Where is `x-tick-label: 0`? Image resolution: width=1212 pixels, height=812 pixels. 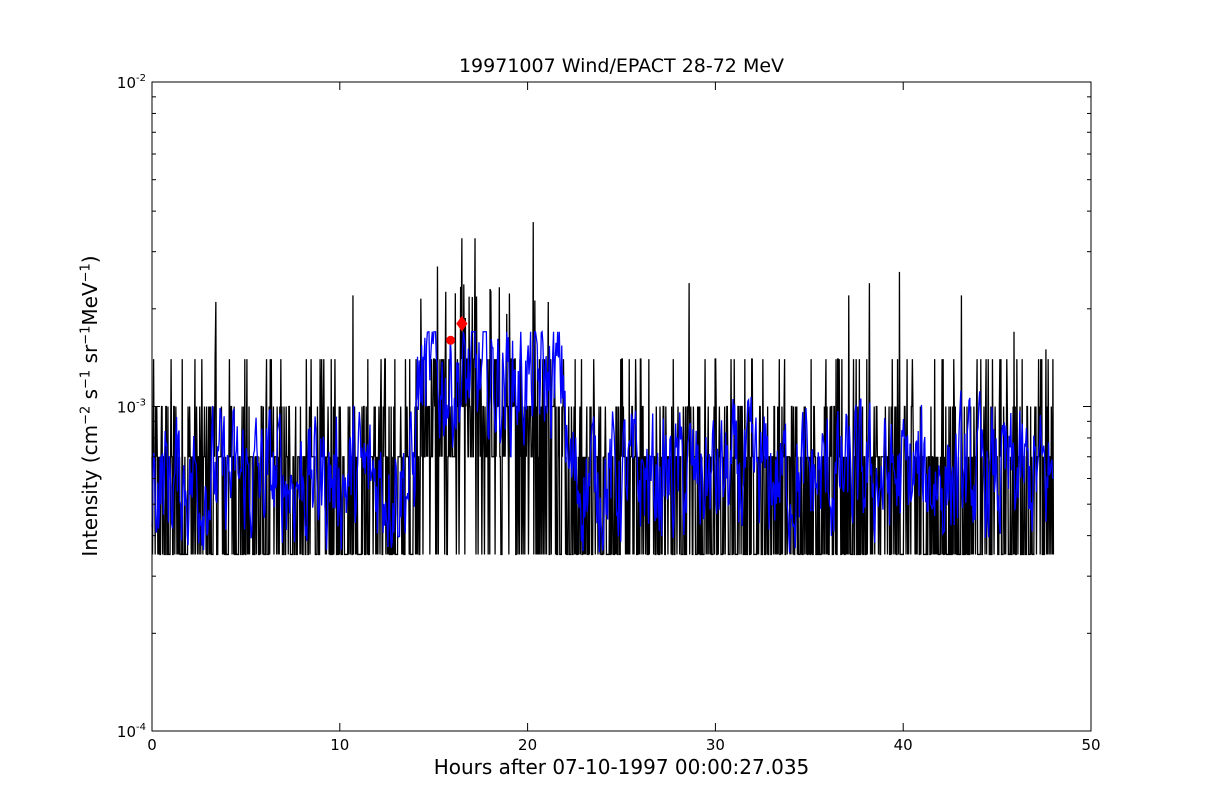
x-tick-label: 0 is located at coordinates (152, 745).